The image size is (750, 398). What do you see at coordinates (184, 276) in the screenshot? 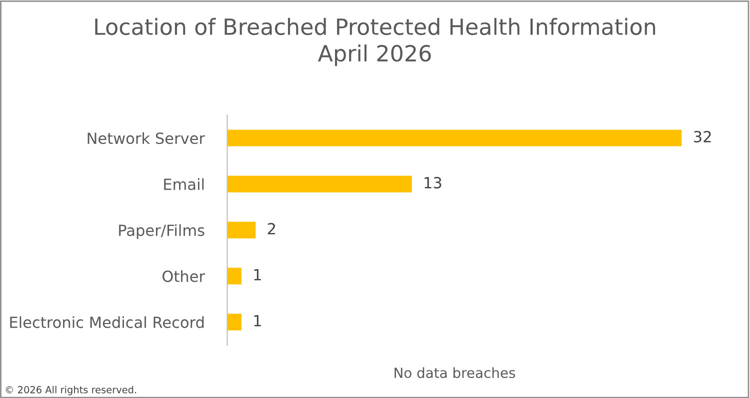
I see `y-tick-label: Other` at bounding box center [184, 276].